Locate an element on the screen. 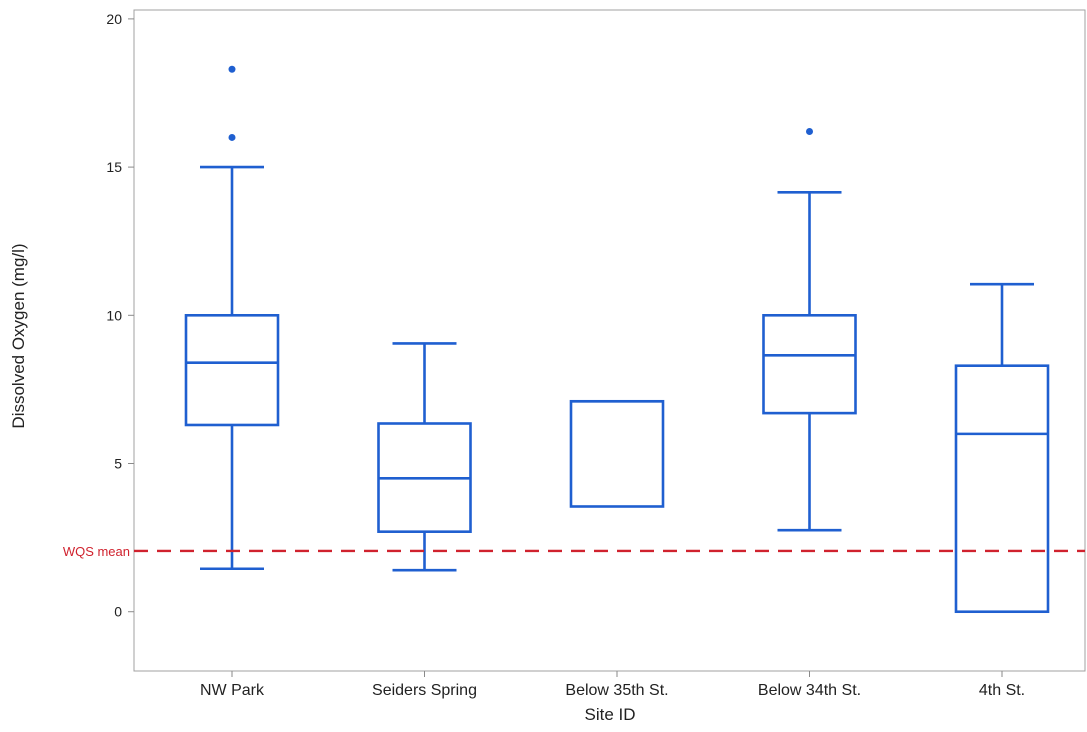 The width and height of the screenshot is (1087, 732). box-group: Seiders Spring is located at coordinates (424, 520).